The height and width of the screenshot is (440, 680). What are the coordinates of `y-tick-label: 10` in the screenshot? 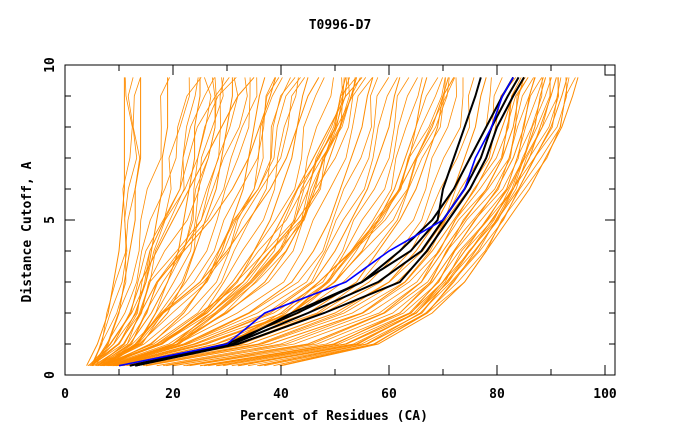 It's located at (50, 65).